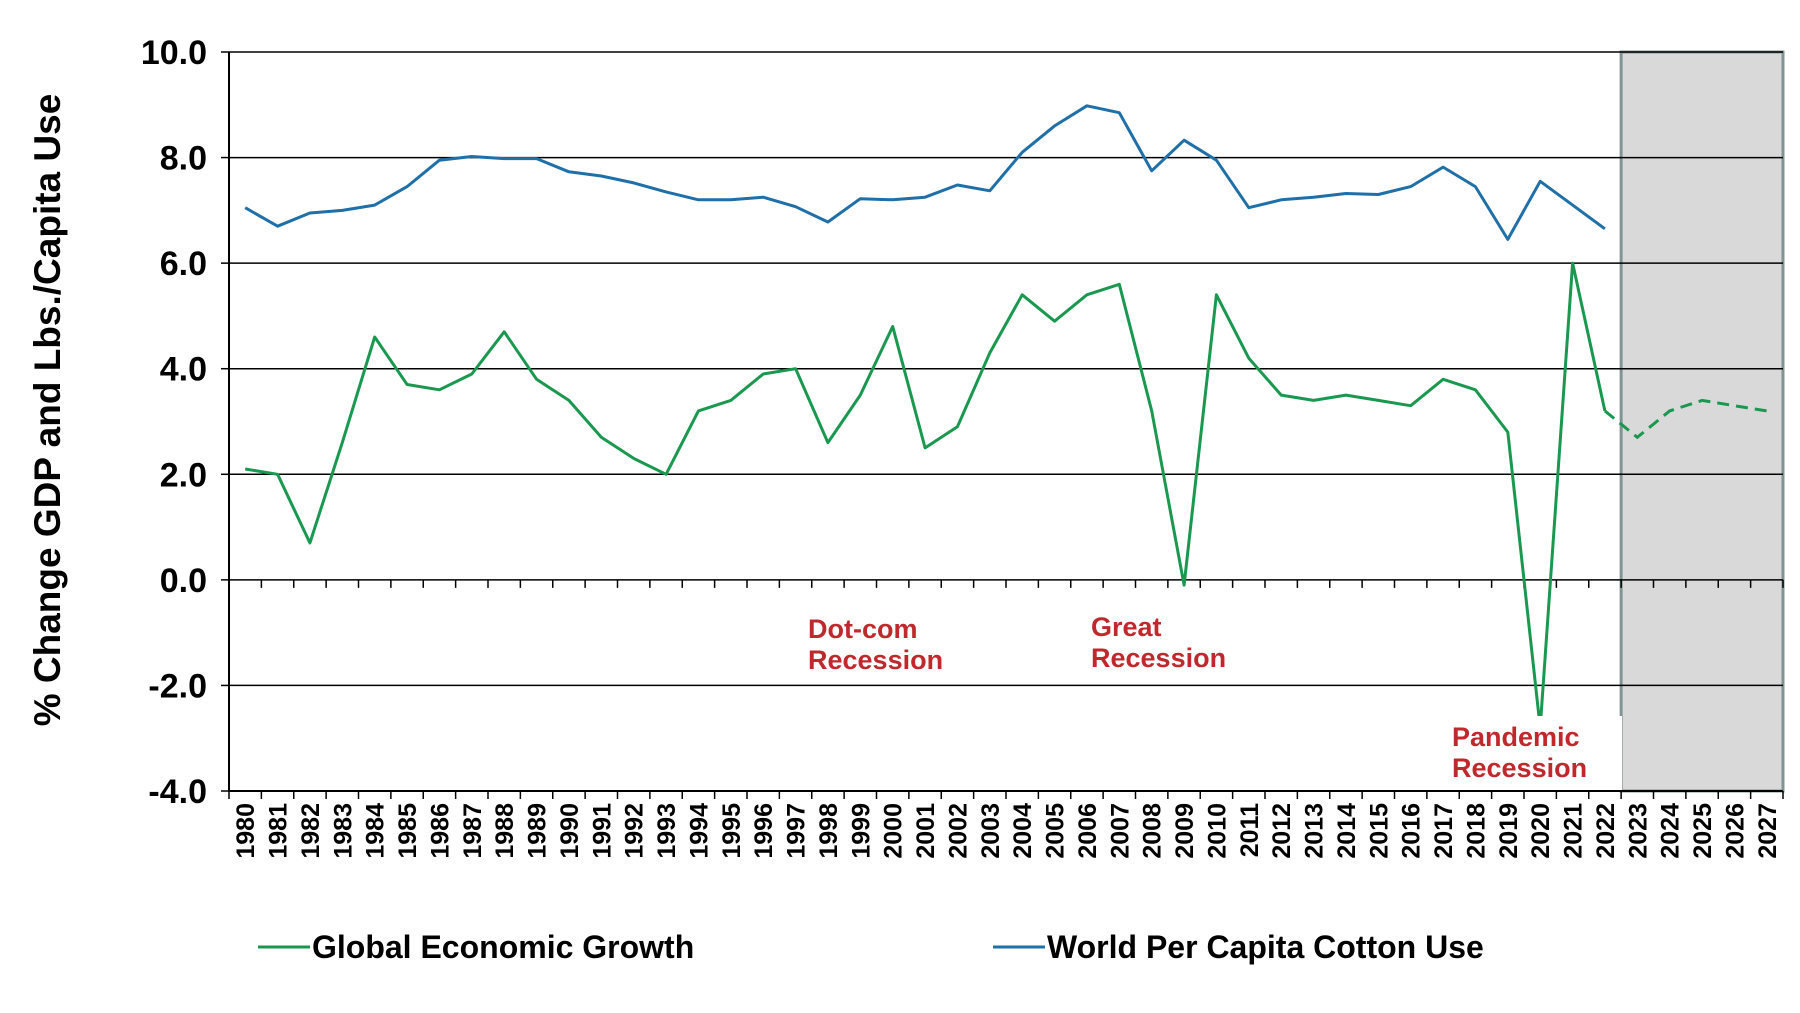 This screenshot has width=1800, height=1013. What do you see at coordinates (1412, 831) in the screenshot?
I see `x-tick-label: 2016` at bounding box center [1412, 831].